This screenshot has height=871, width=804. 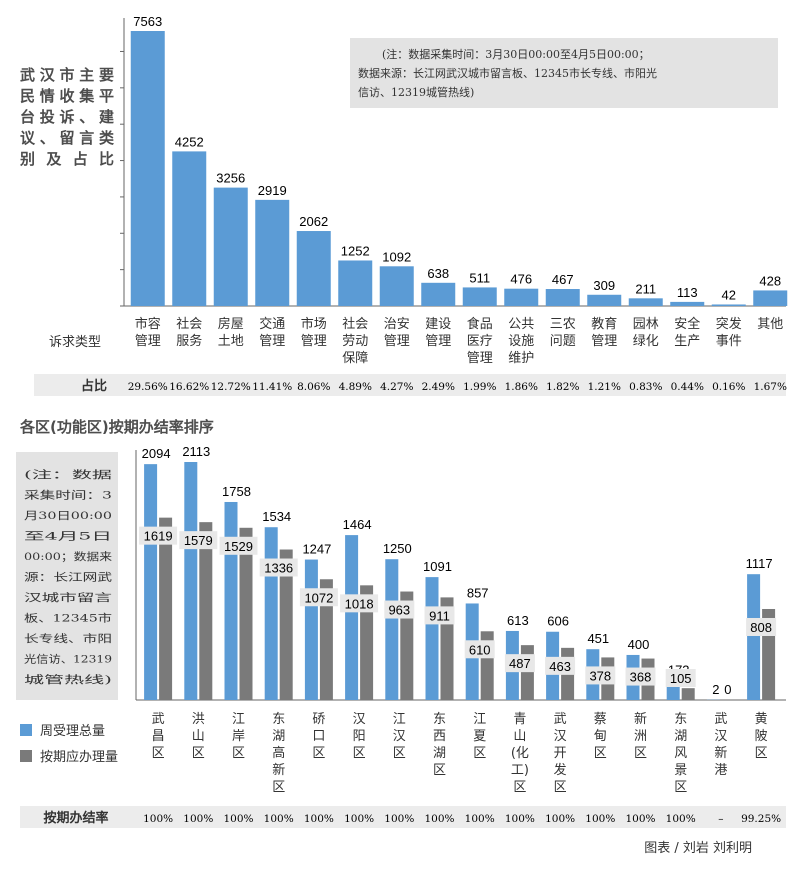 What do you see at coordinates (687, 292) in the screenshot?
I see `chart1-bar-value: 113` at bounding box center [687, 292].